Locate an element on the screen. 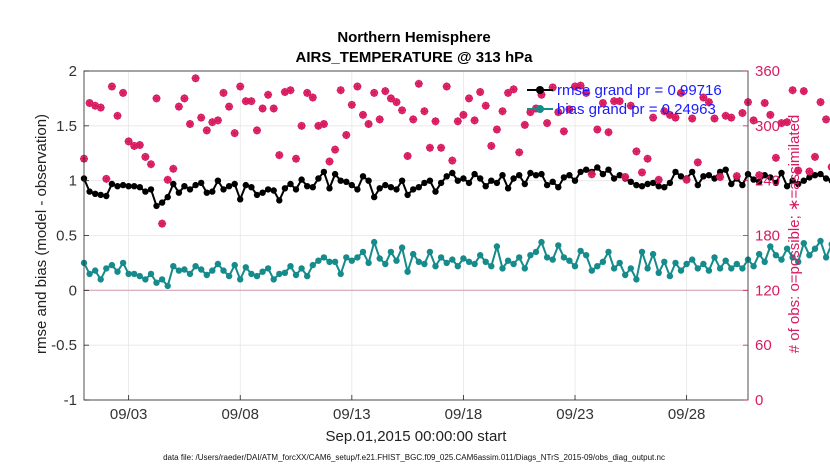 The height and width of the screenshot is (470, 830). x-tick-label: 09/03 is located at coordinates (129, 414).